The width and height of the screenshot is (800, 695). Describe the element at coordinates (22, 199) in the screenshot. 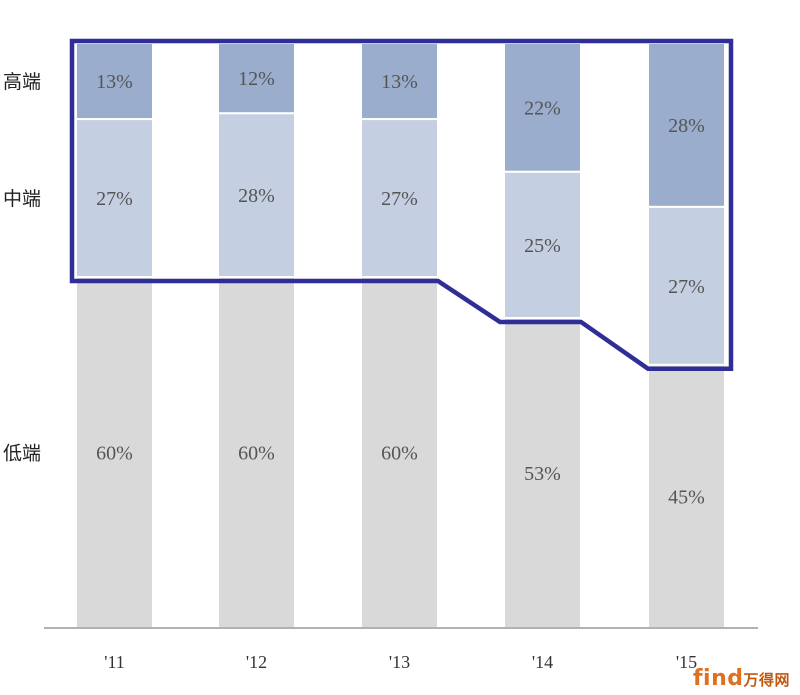

I see `series-label: 中端` at that location.